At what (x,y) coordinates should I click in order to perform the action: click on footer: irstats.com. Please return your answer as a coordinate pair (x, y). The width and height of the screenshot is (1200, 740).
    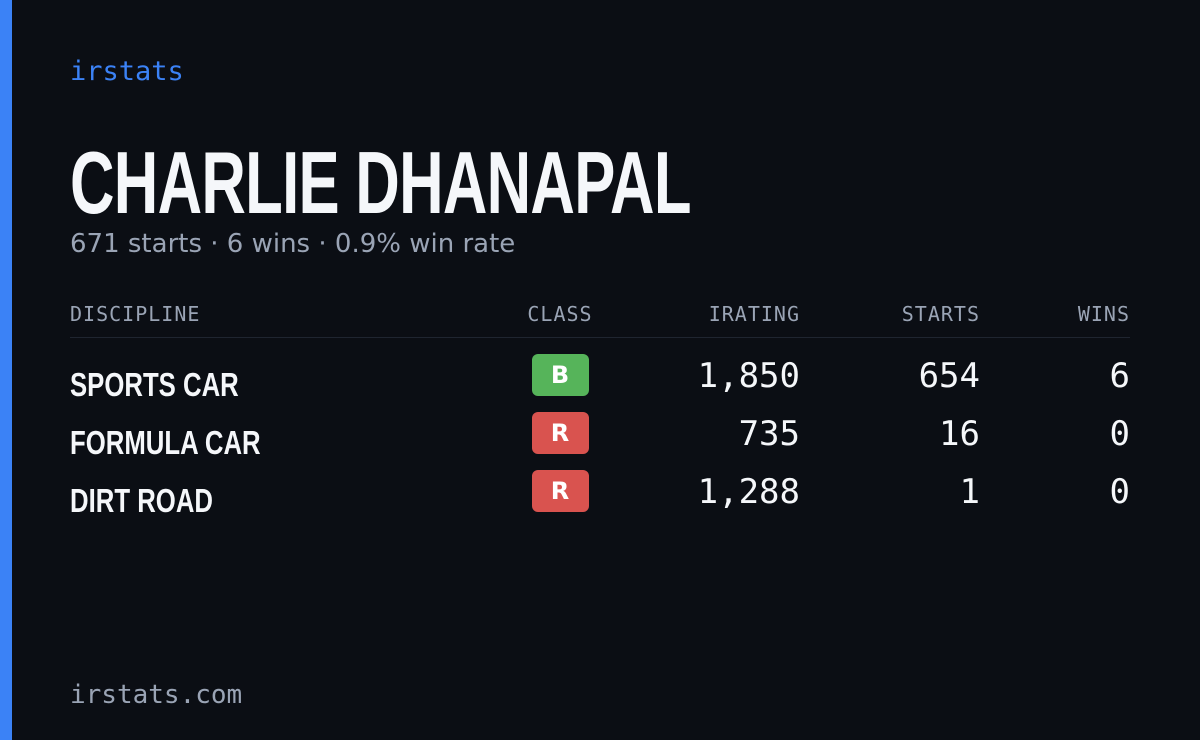
    Looking at the image, I should click on (156, 695).